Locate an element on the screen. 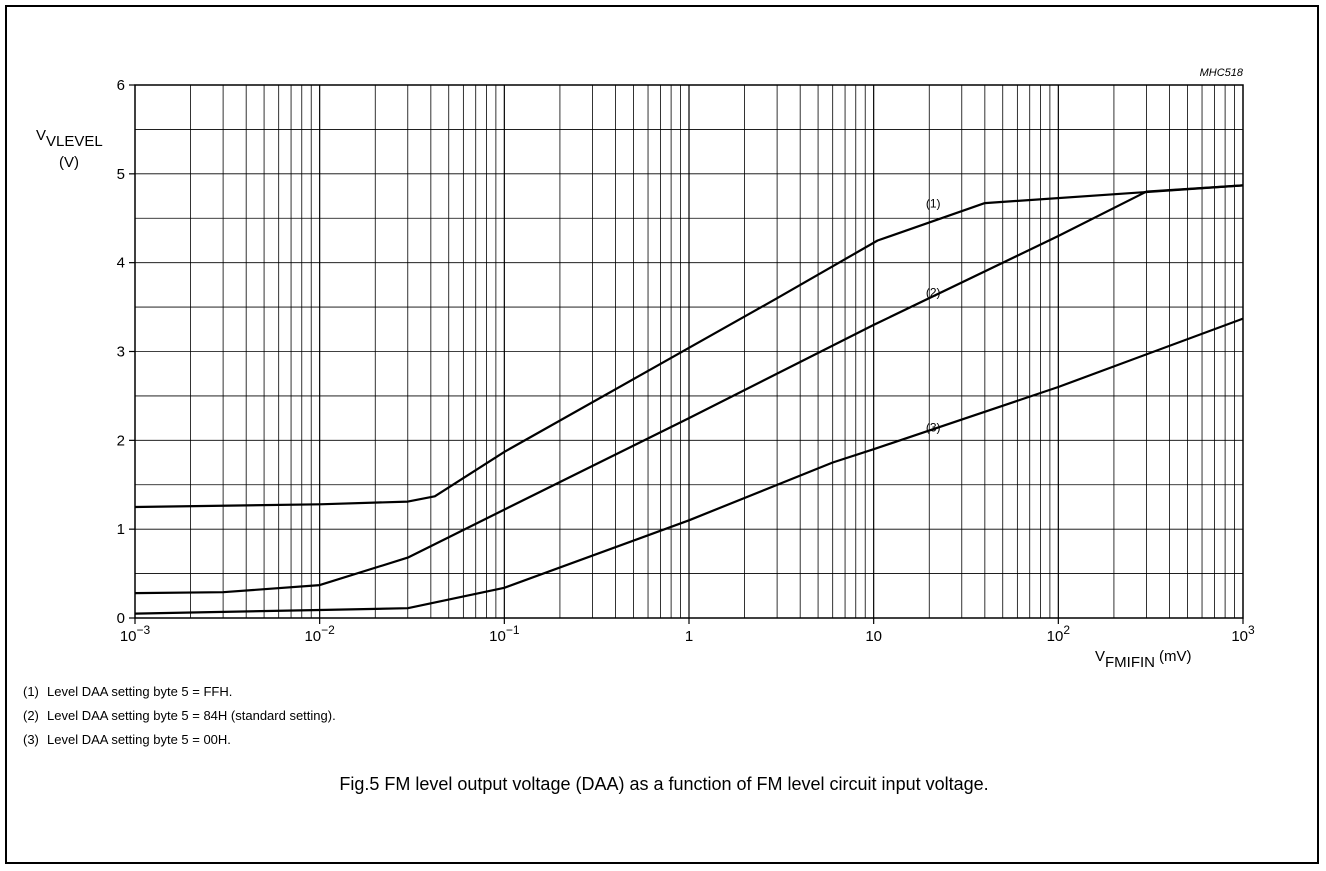 This screenshot has width=1326, height=871. y-tick-label: 4 is located at coordinates (121, 263).